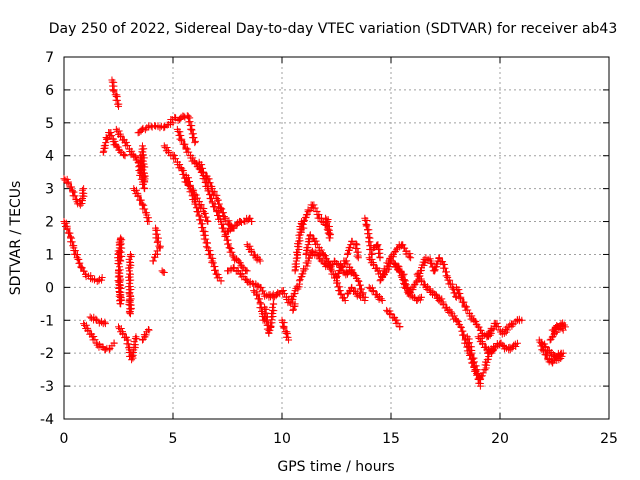  I want to click on y-tick-label: -2, so click(47, 354).